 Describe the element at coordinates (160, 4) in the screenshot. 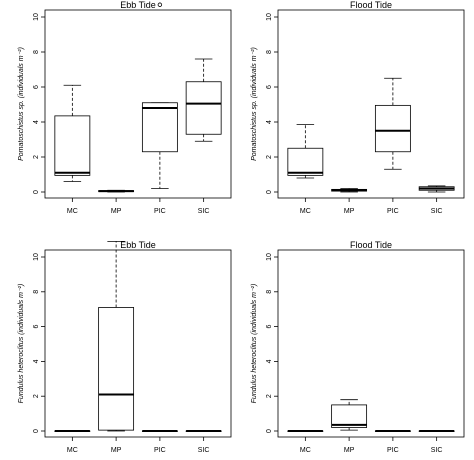

I see `outlier-point` at that location.